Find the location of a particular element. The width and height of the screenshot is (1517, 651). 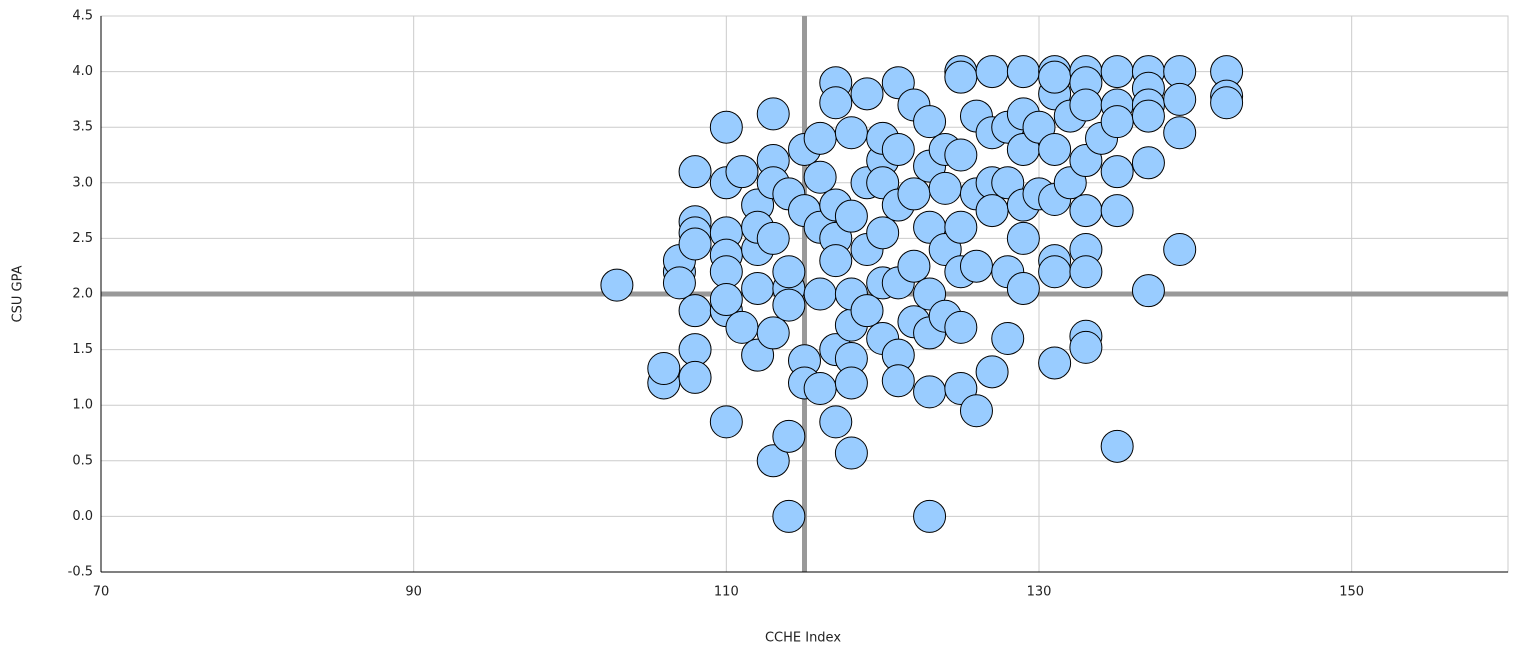

y-tick-label: 2.0 is located at coordinates (82, 294).